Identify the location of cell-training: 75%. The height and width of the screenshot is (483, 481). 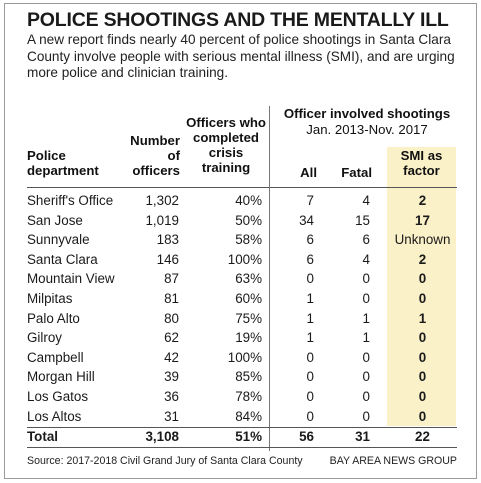
(248, 318).